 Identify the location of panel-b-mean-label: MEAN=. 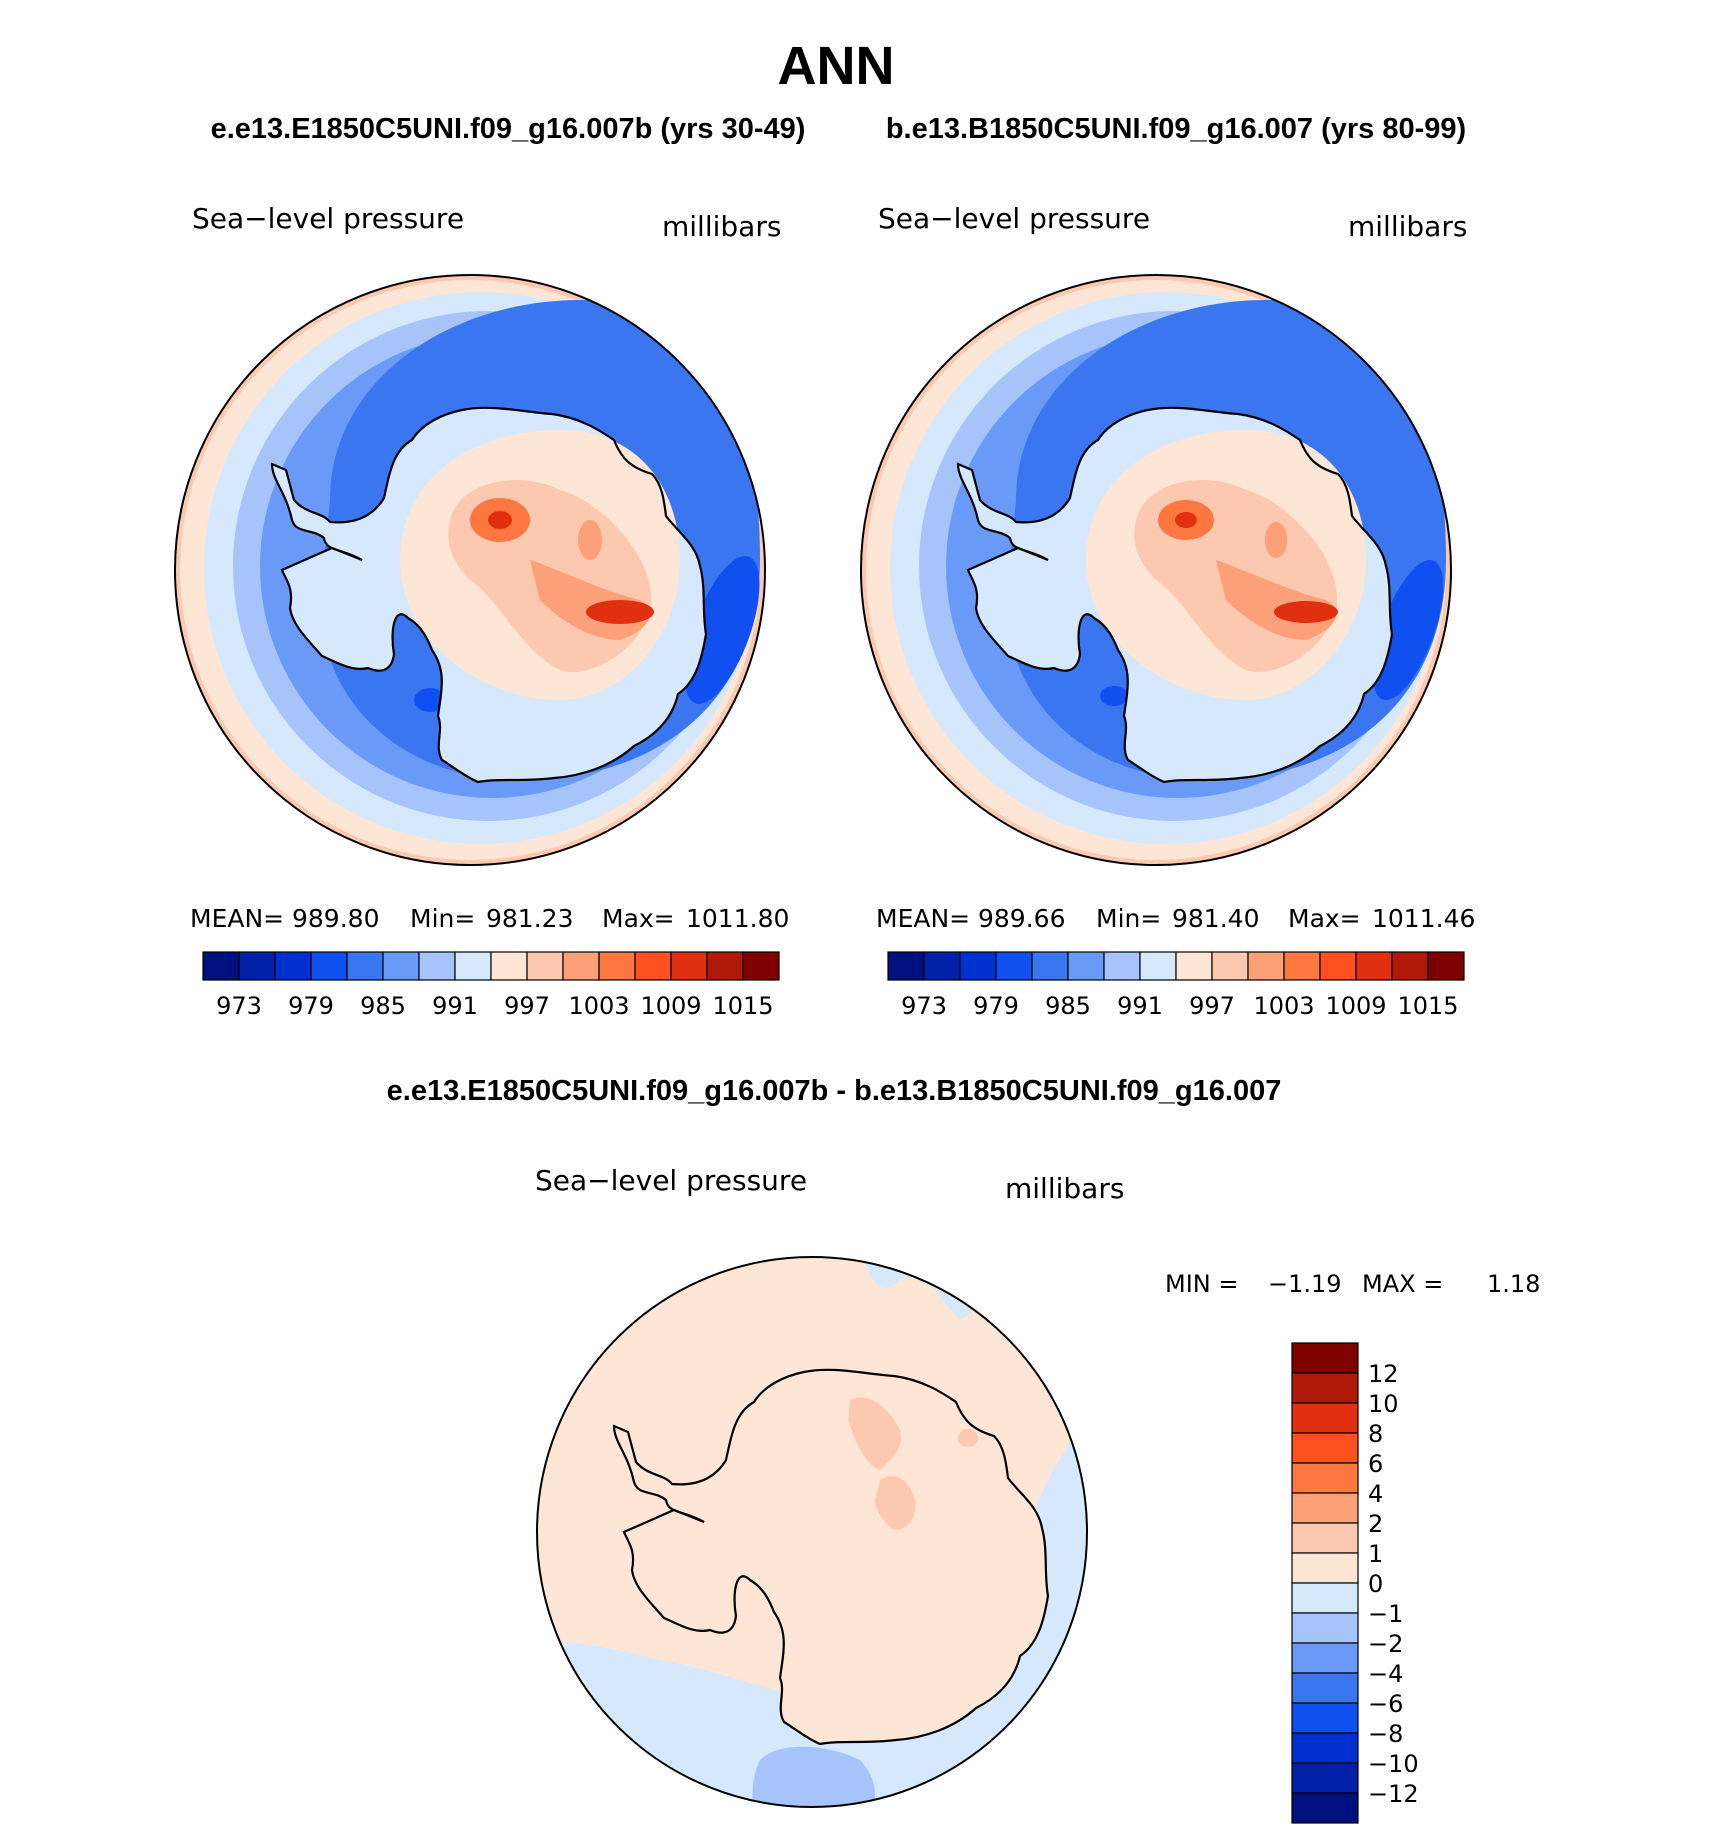
(923, 918).